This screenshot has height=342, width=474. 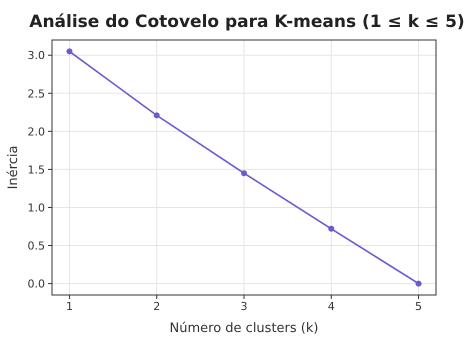 I want to click on x-tick-label: 5, so click(x=418, y=306).